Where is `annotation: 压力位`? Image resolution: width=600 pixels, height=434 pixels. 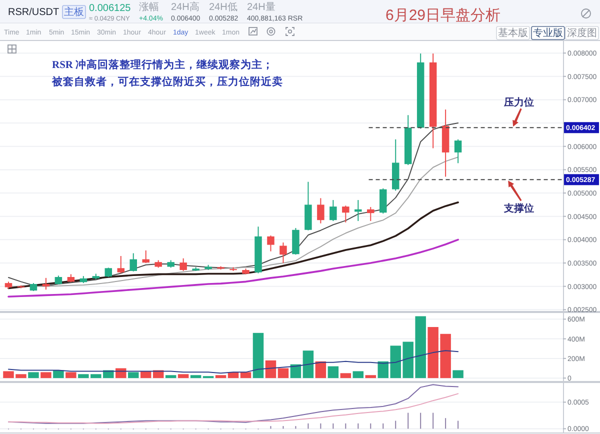
annotation: 压力位 is located at coordinates (518, 102).